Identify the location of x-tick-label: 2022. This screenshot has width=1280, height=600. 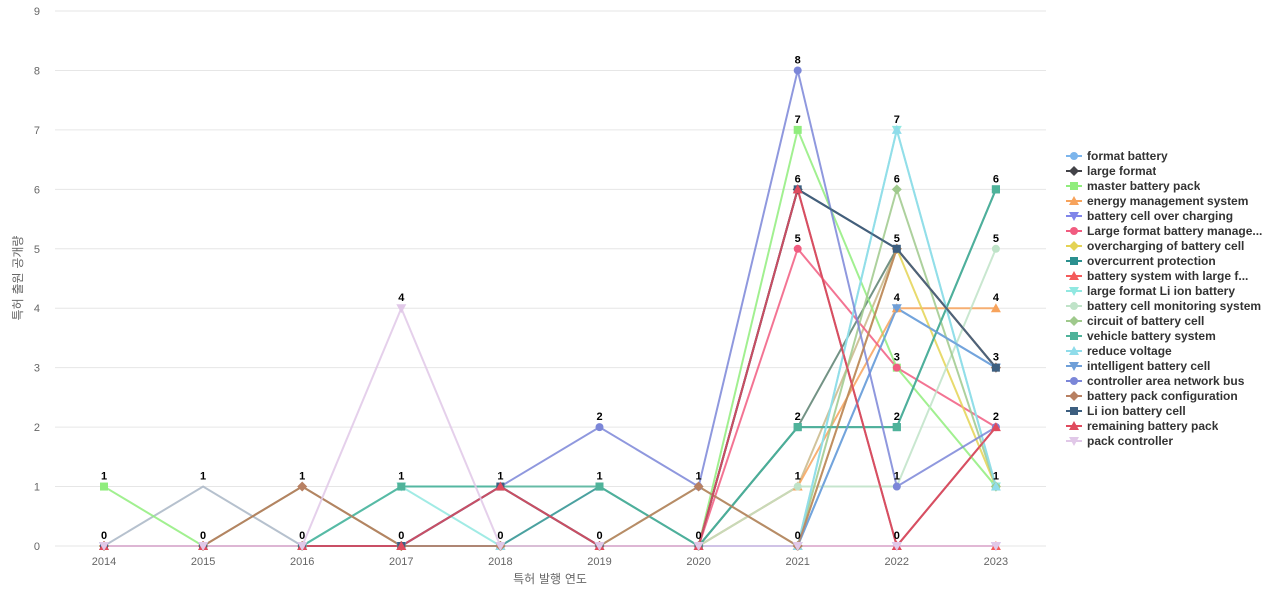
(897, 562).